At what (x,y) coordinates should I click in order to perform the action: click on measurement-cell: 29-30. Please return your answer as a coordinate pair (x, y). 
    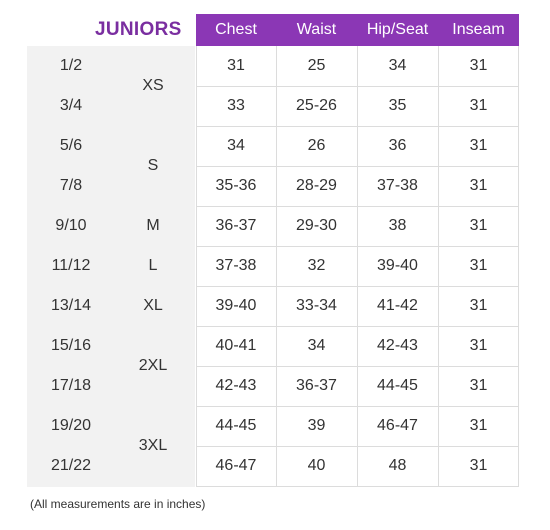
    Looking at the image, I should click on (316, 225).